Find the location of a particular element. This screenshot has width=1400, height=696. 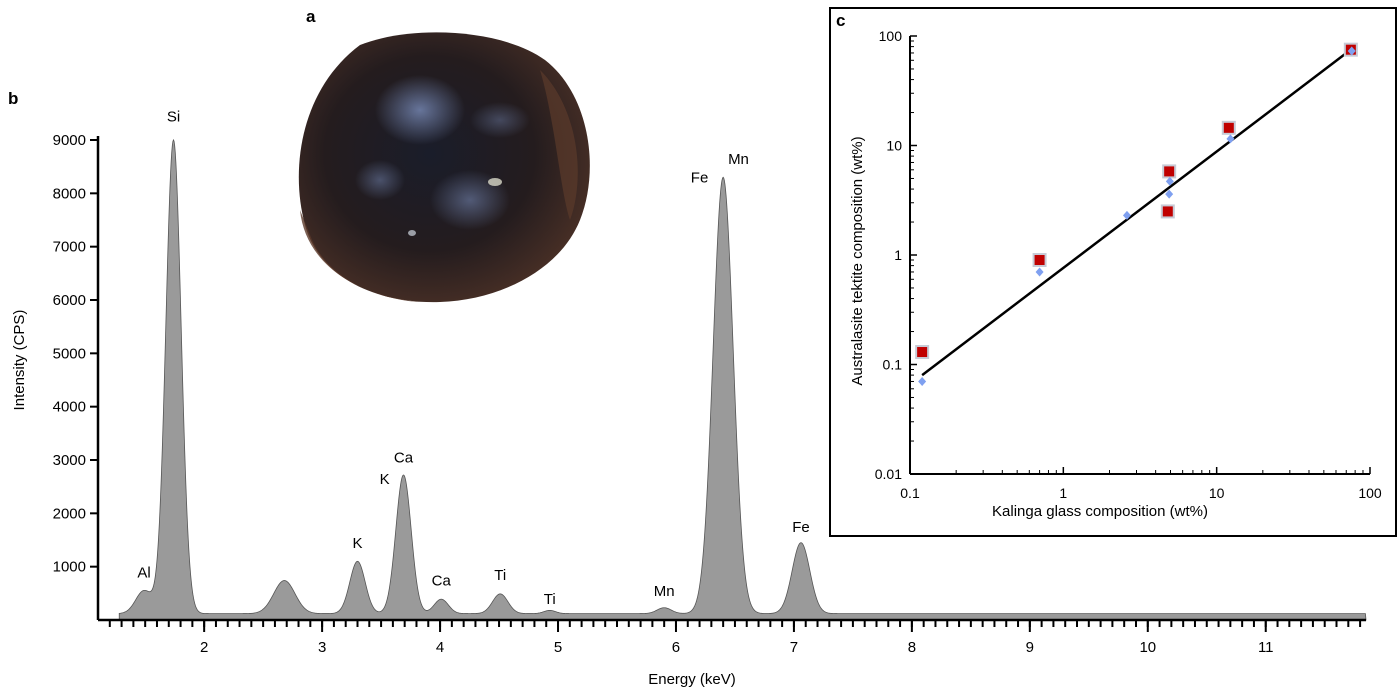

x-tick-label: 8 is located at coordinates (912, 647).